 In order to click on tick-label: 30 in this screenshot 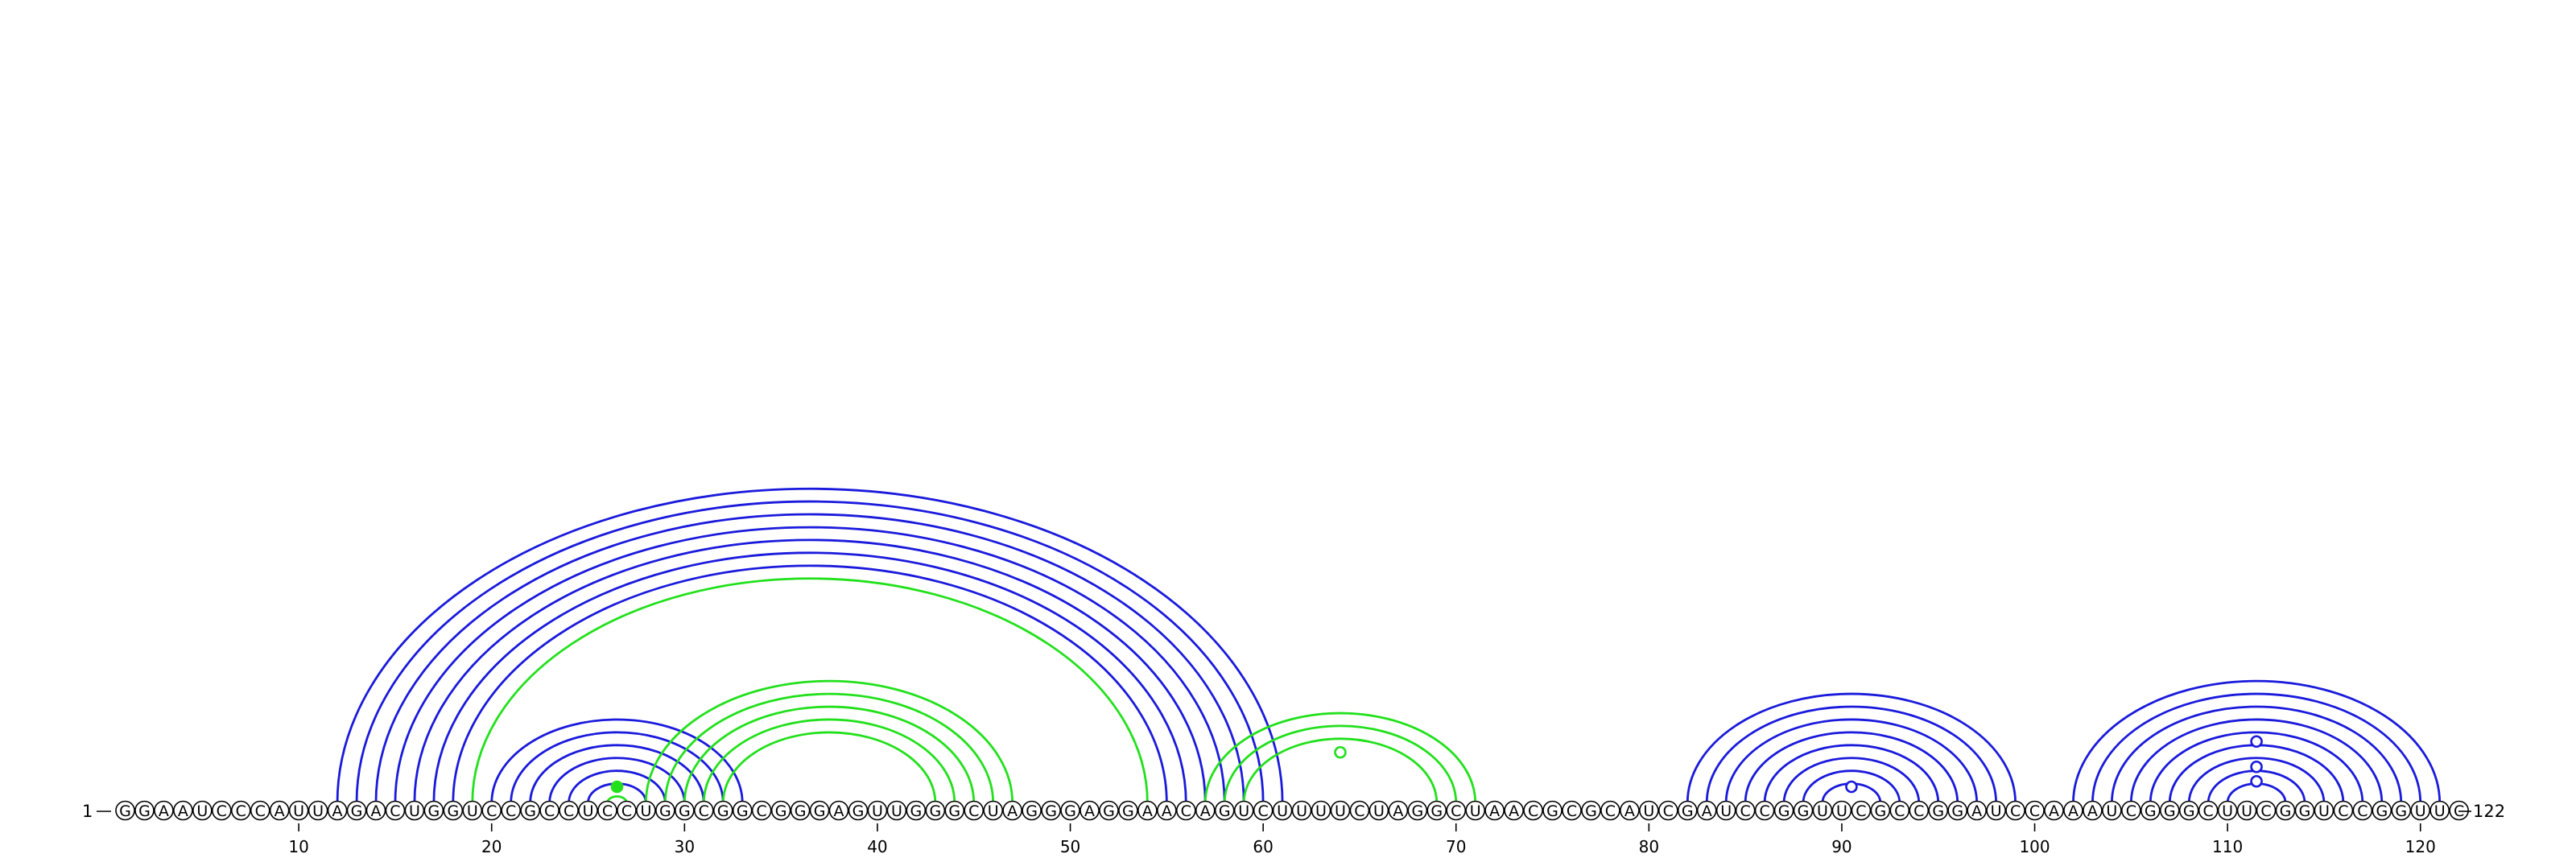, I will do `click(685, 847)`.